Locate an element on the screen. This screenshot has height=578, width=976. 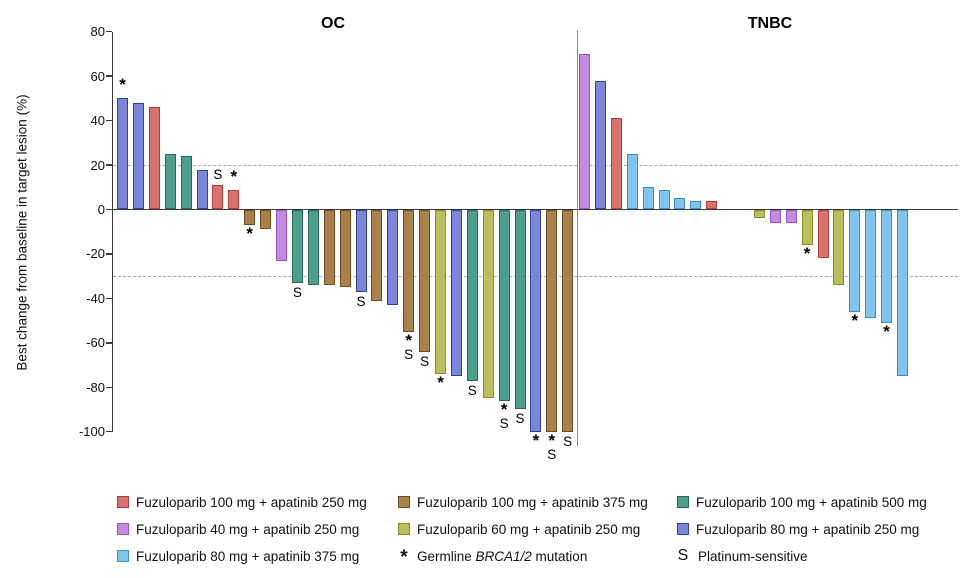
tick-label: 0 is located at coordinates (101, 209).